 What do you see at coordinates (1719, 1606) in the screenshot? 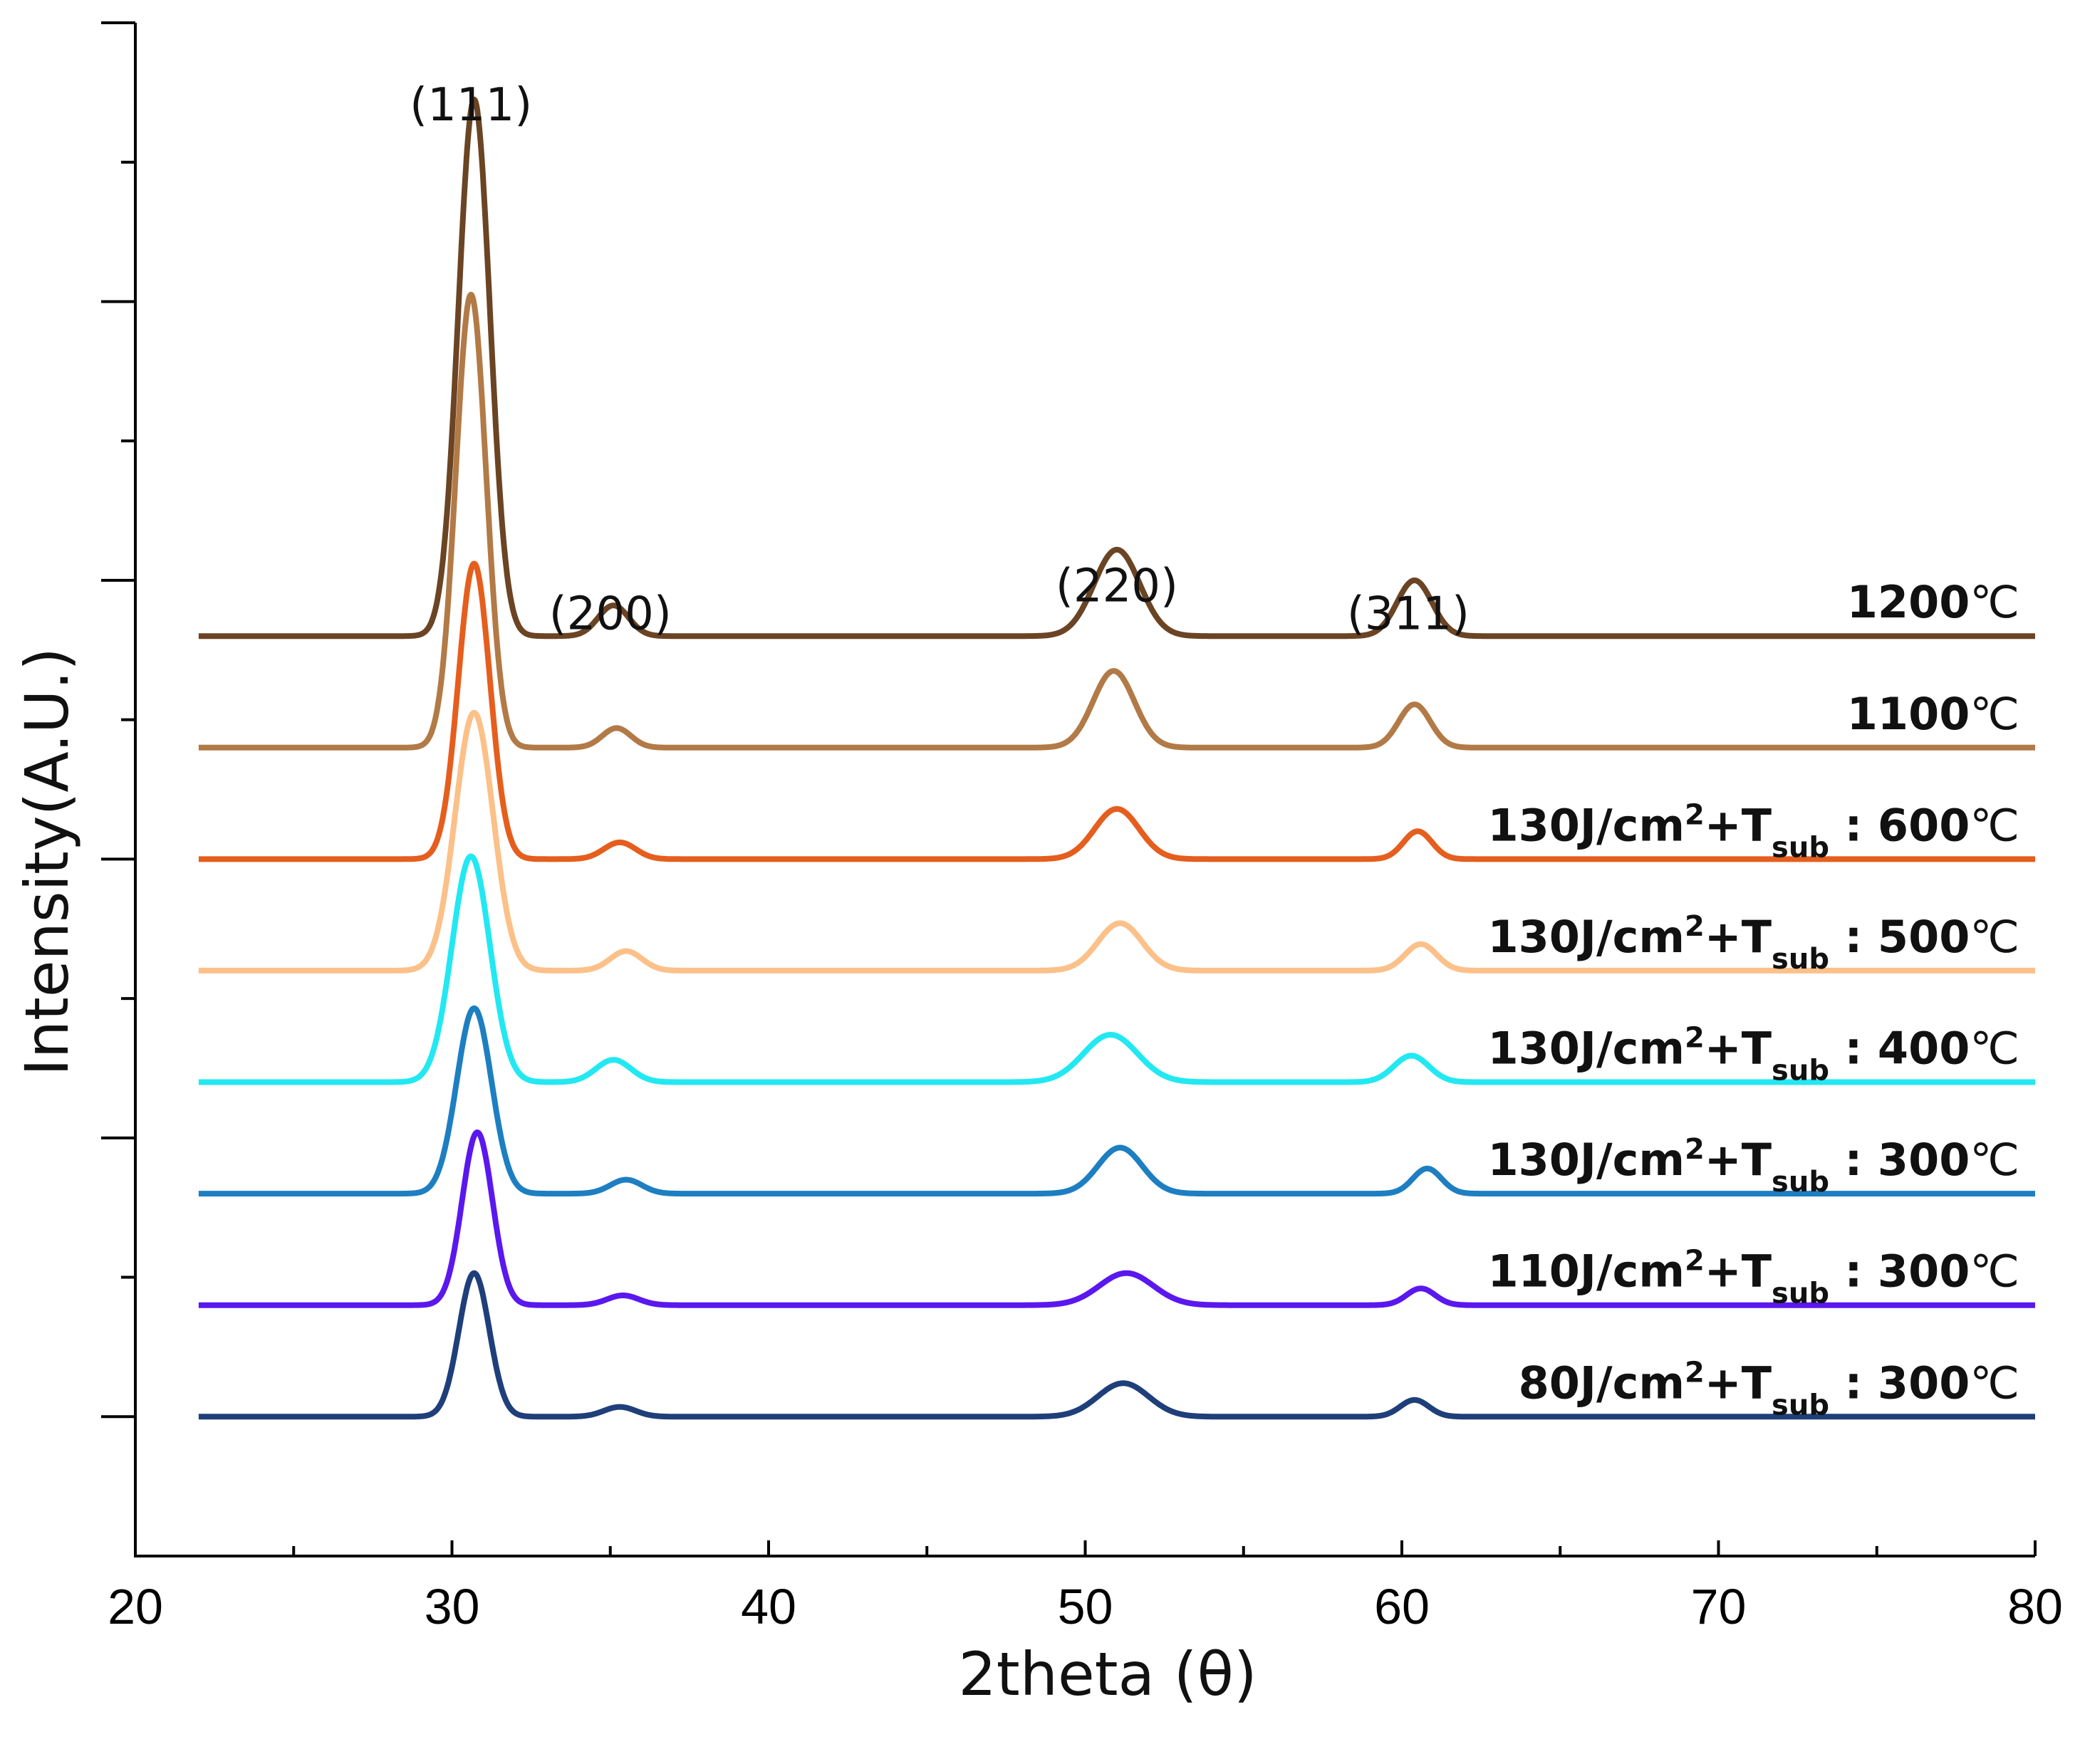
I see `x-tick-label: 70` at bounding box center [1719, 1606].